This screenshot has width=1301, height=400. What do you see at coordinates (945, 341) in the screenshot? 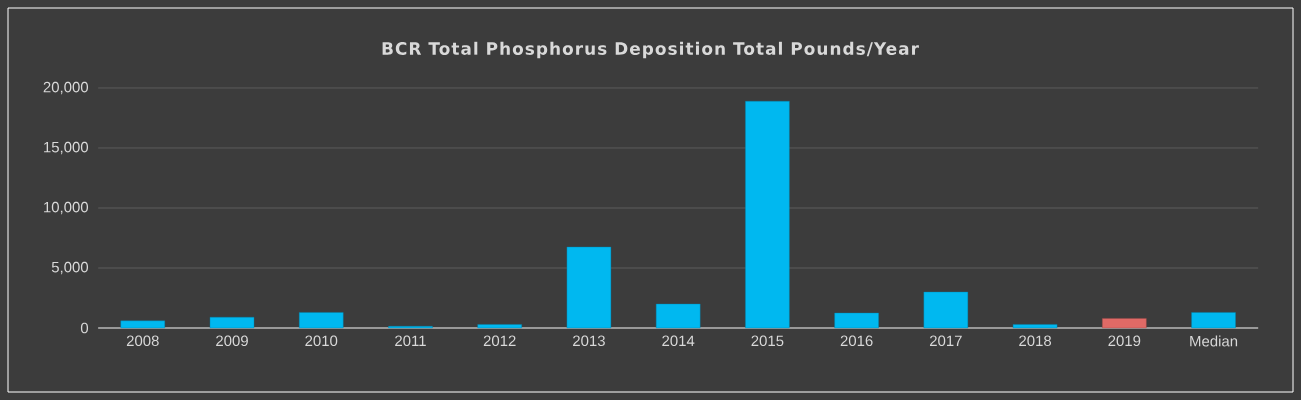
I see `x-tick-label: 2017` at bounding box center [945, 341].